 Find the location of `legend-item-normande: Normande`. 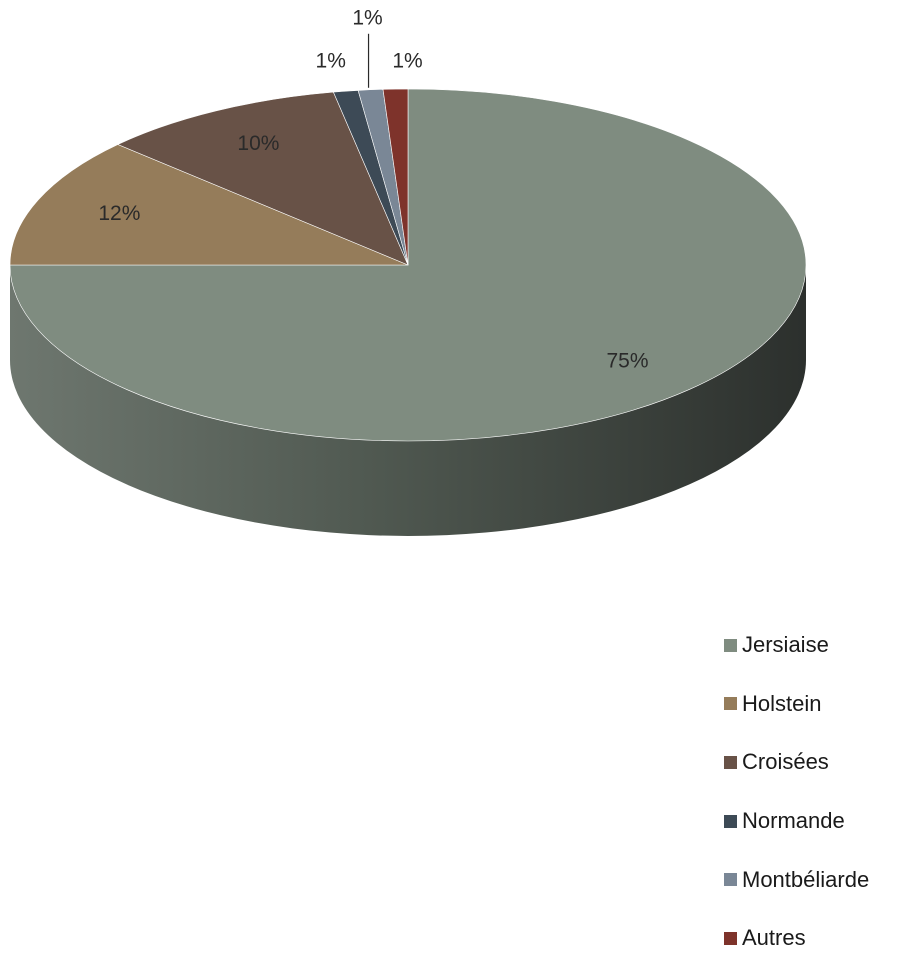

legend-item-normande: Normande is located at coordinates (811, 821).